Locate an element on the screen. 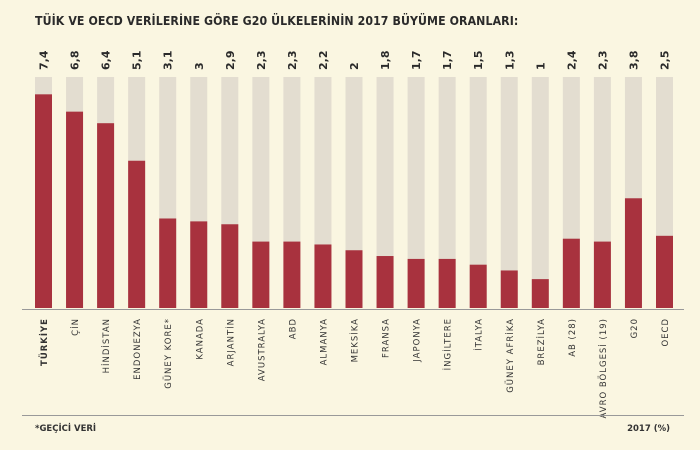 This screenshot has height=450, width=700. category-label: OECD is located at coordinates (666, 332).